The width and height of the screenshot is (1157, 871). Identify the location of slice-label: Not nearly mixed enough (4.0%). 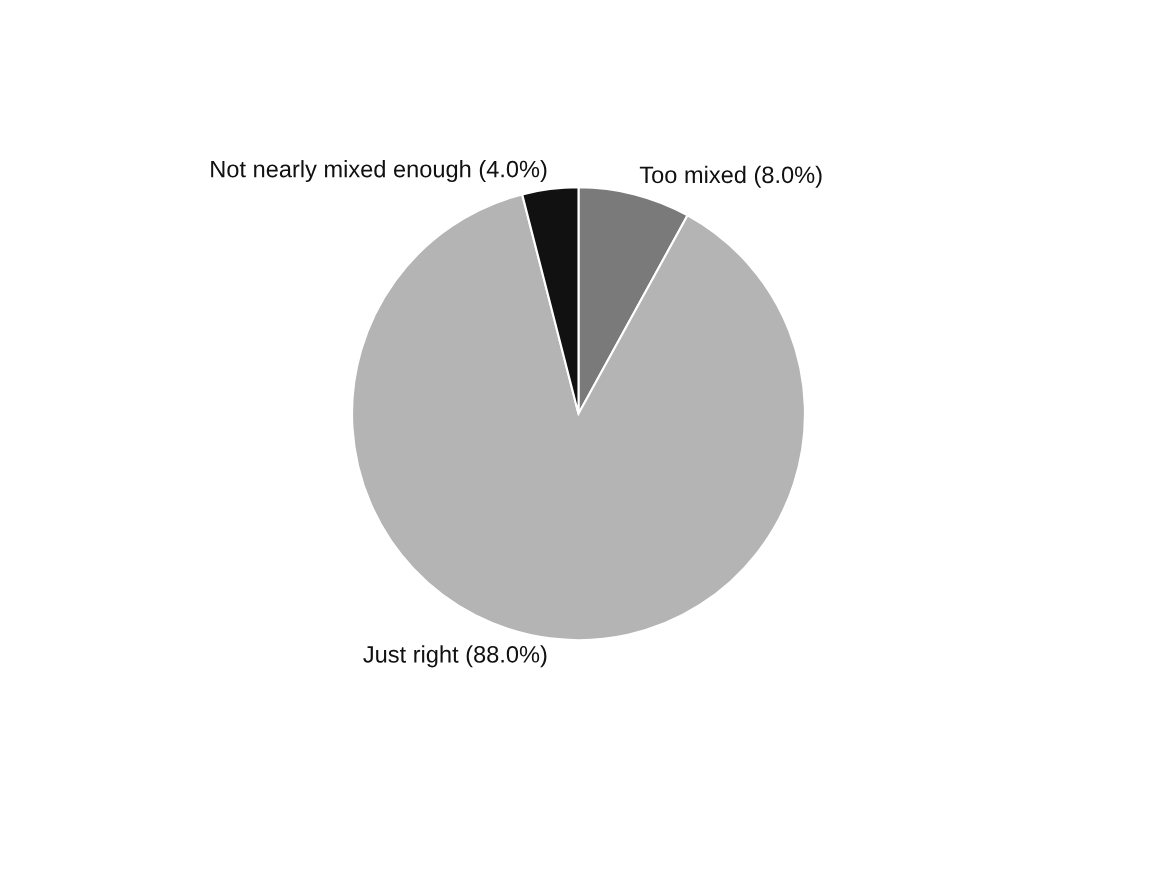
(379, 171).